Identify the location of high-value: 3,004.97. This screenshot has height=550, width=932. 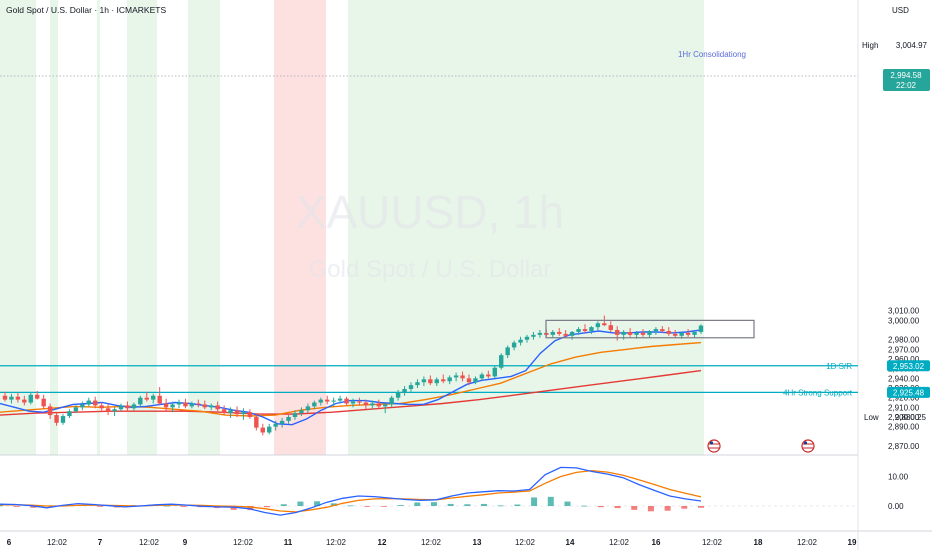
(912, 45).